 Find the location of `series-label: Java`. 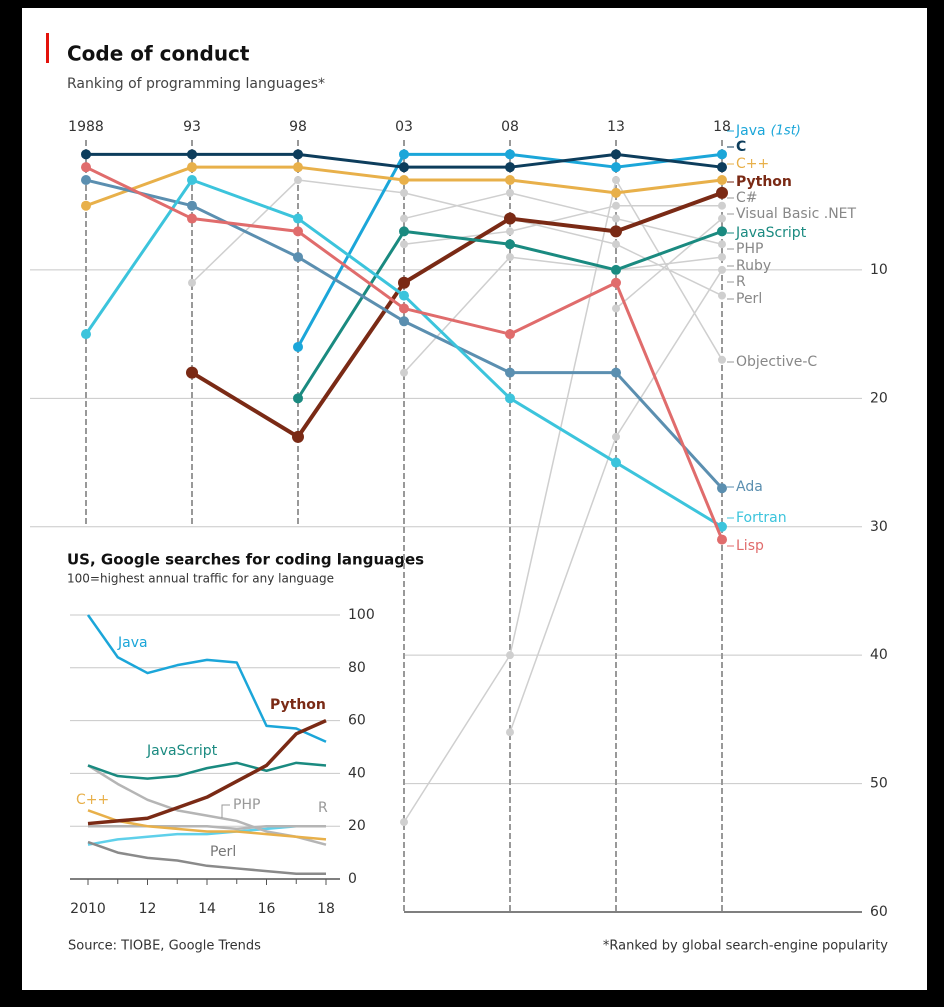

series-label: Java is located at coordinates (750, 131).